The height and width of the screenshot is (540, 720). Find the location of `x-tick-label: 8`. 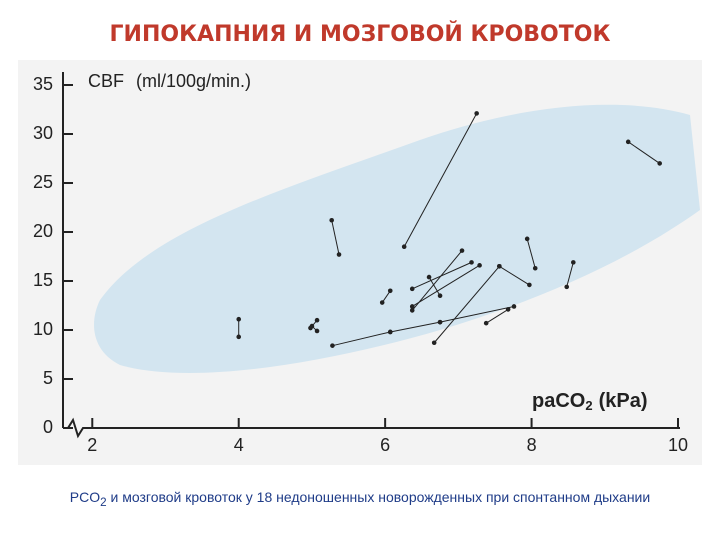

x-tick-label: 8 is located at coordinates (532, 445).